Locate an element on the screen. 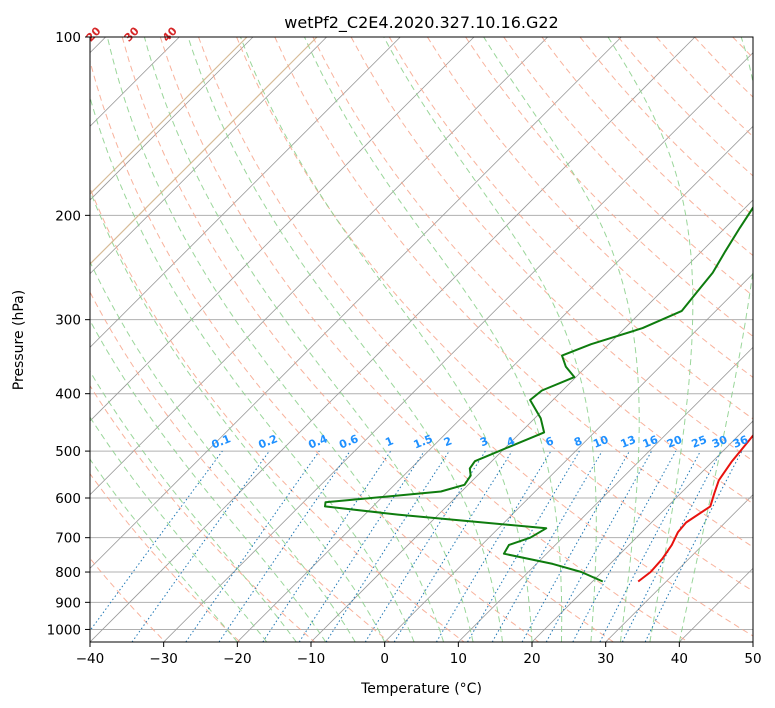 Image resolution: width=775 pixels, height=708 pixels. x-tick-label: −30 is located at coordinates (163, 659).